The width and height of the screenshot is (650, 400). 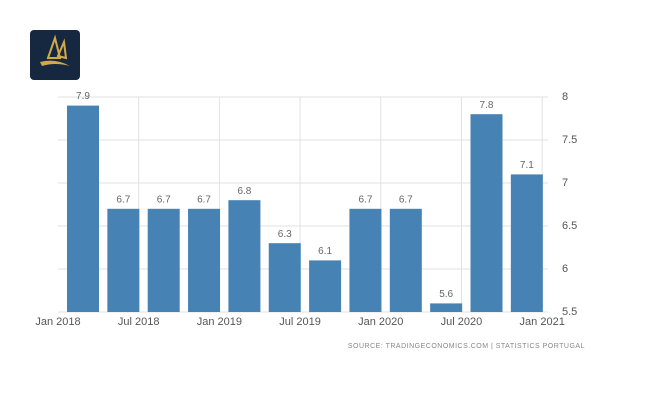 I want to click on value-label: 7.9, so click(x=83, y=96).